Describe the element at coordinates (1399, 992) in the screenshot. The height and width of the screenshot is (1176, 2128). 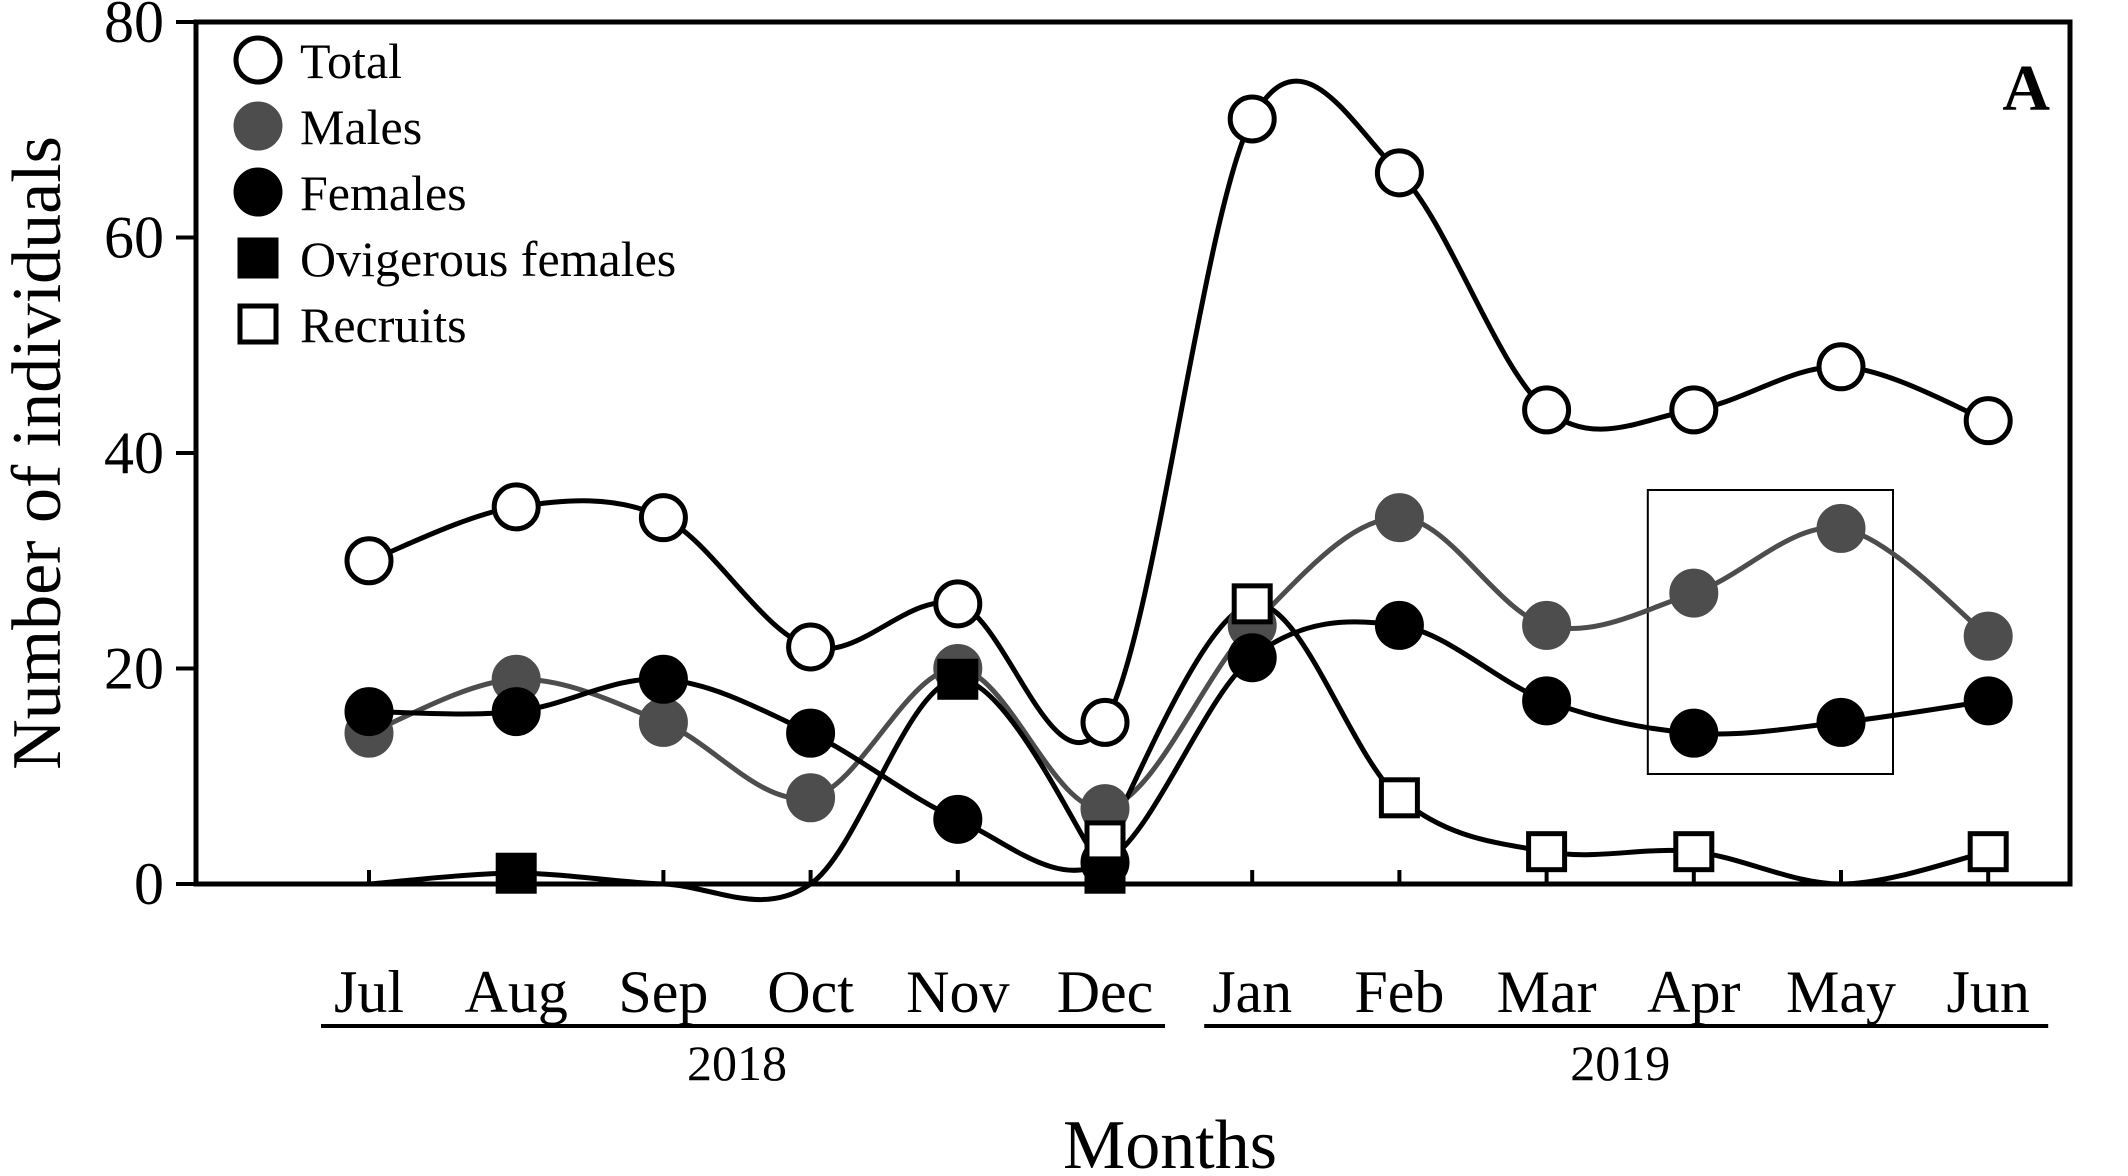
I see `x-tick-label: Feb` at that location.